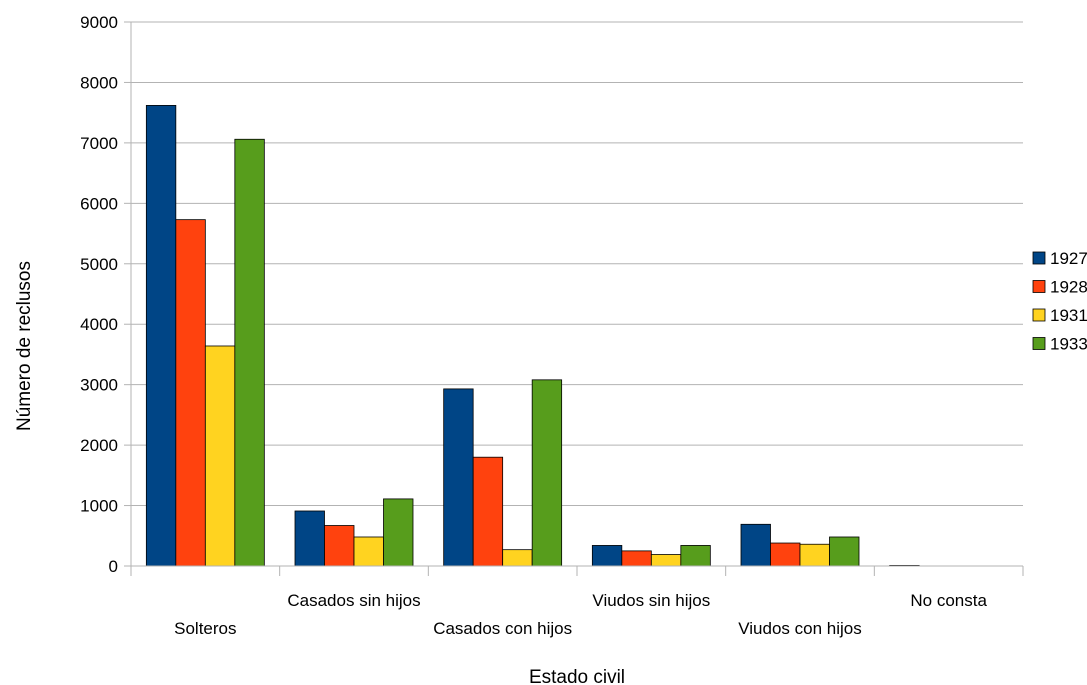 This screenshot has height=685, width=1087. Describe the element at coordinates (99, 324) in the screenshot. I see `y-tick-label: 4000` at that location.